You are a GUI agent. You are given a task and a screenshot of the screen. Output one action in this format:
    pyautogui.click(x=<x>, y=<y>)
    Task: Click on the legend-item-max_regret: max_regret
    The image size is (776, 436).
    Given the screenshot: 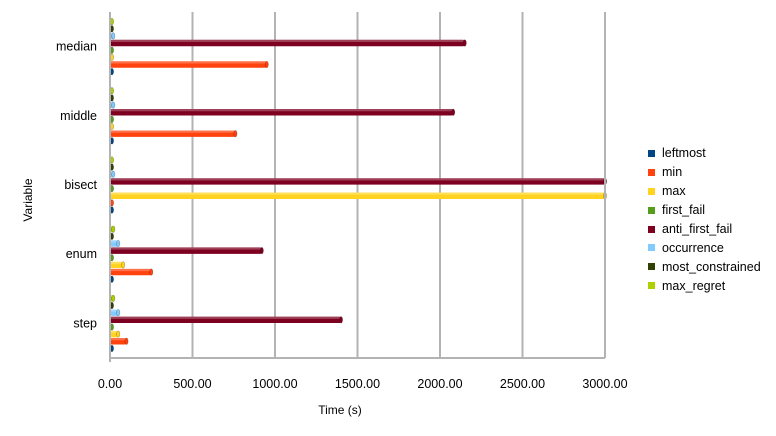 What is the action you would take?
    pyautogui.click(x=704, y=285)
    